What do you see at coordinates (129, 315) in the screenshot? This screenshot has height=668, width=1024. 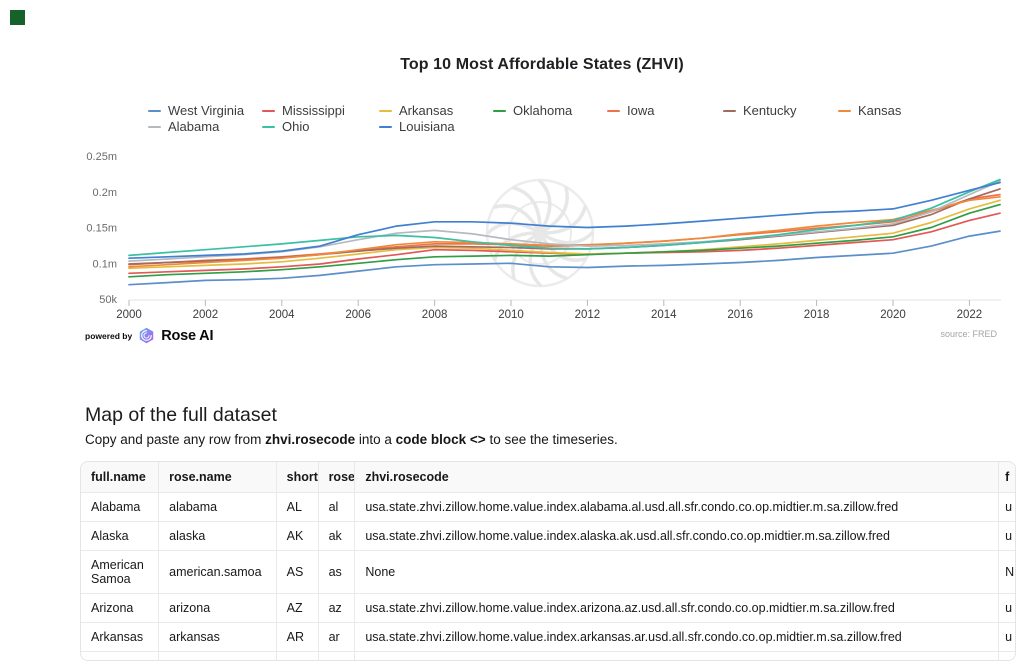 I see `x-axis-tick-label: 2000` at bounding box center [129, 315].